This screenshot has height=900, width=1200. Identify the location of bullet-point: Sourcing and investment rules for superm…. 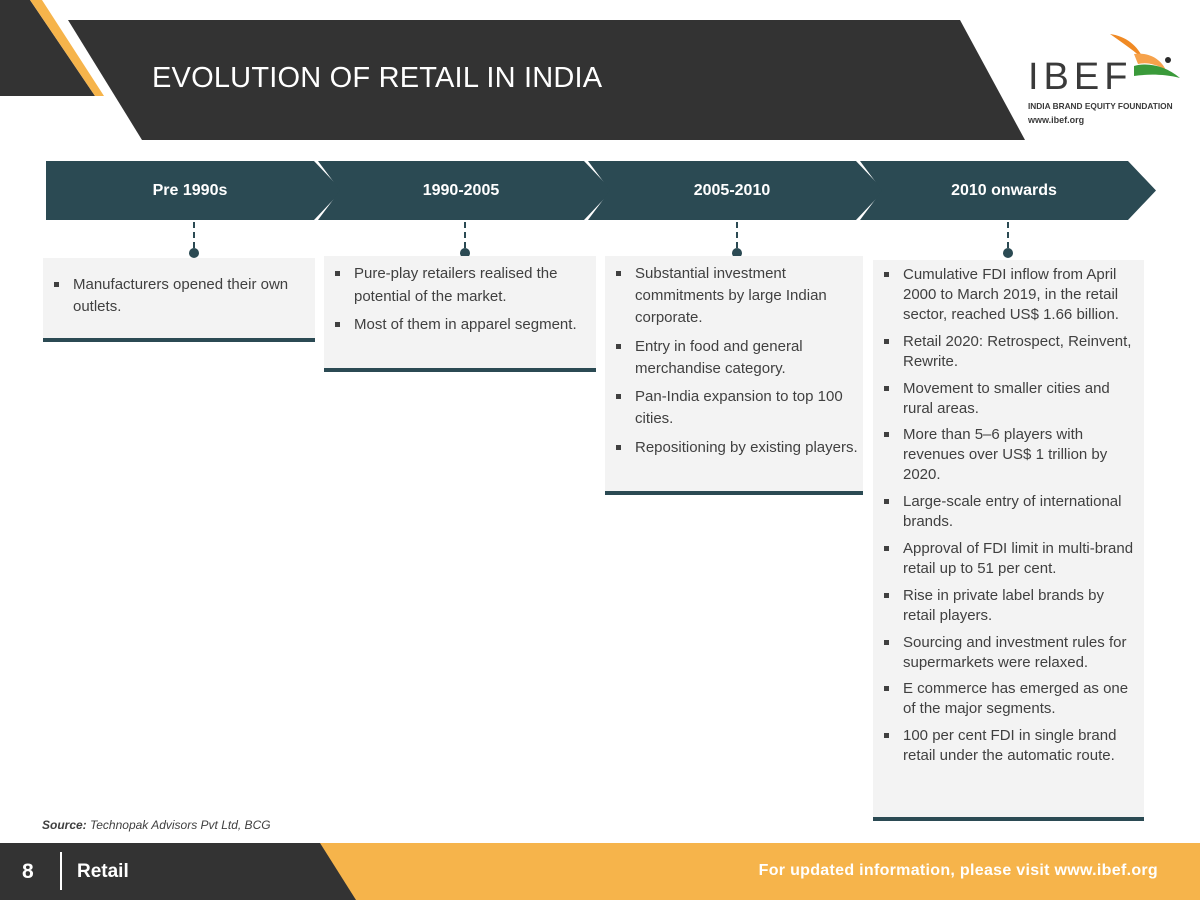
(1008, 653).